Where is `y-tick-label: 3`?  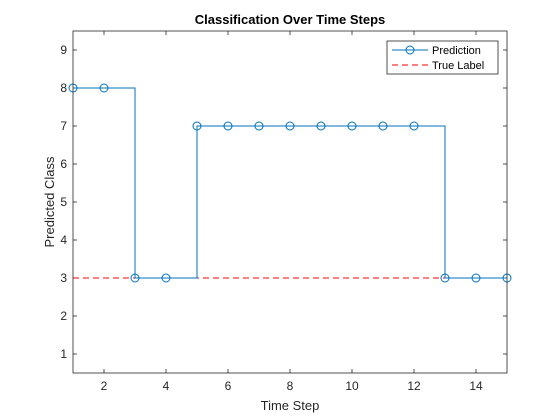 y-tick-label: 3 is located at coordinates (63, 278).